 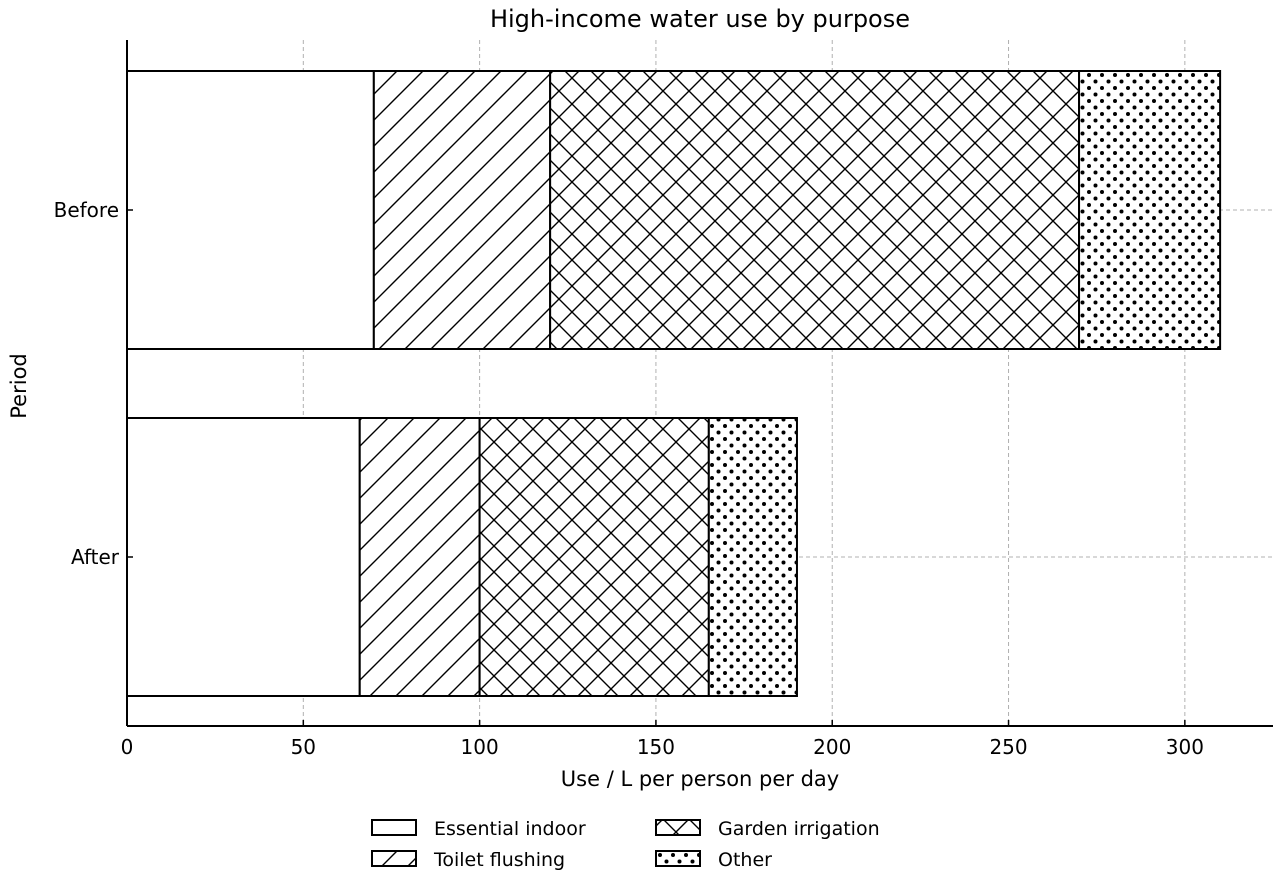 What do you see at coordinates (713, 860) in the screenshot?
I see `legend-item-other: Other` at bounding box center [713, 860].